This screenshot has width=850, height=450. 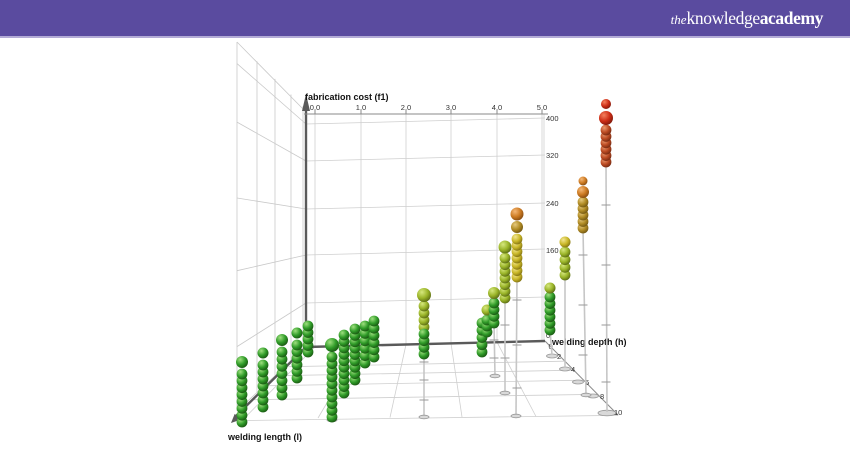 What do you see at coordinates (361, 107) in the screenshot?
I see `cost-tick-label: 1.0` at bounding box center [361, 107].